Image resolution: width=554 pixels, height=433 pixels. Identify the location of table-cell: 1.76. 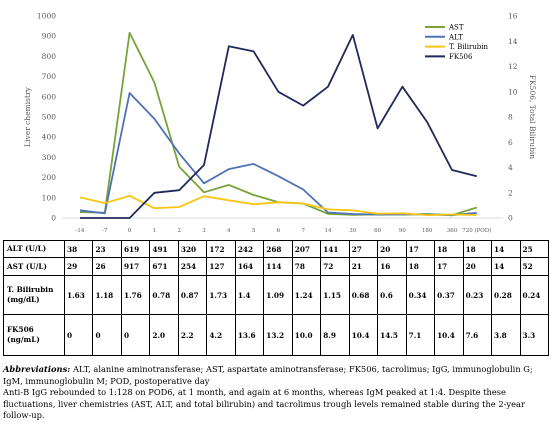
(135, 295).